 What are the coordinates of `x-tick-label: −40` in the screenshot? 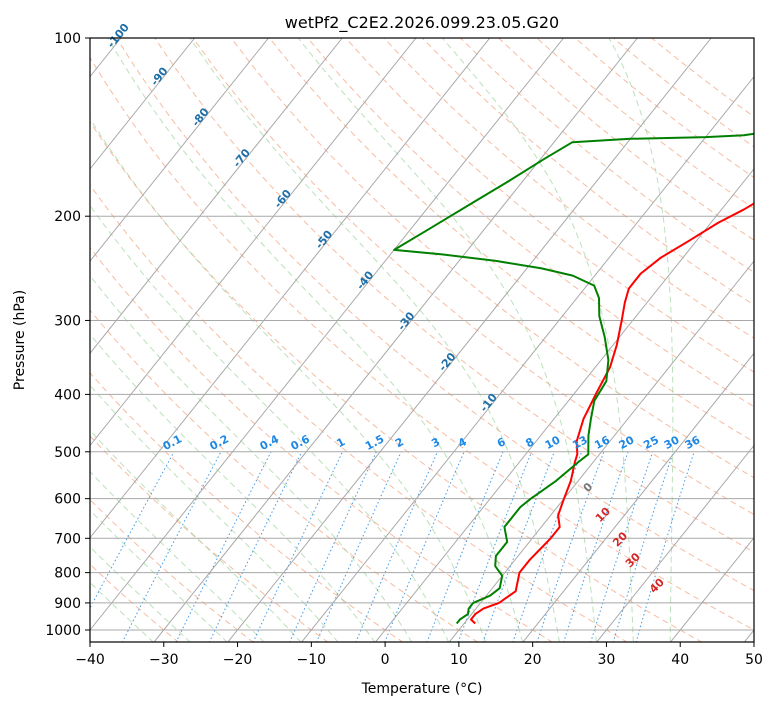 It's located at (90, 660).